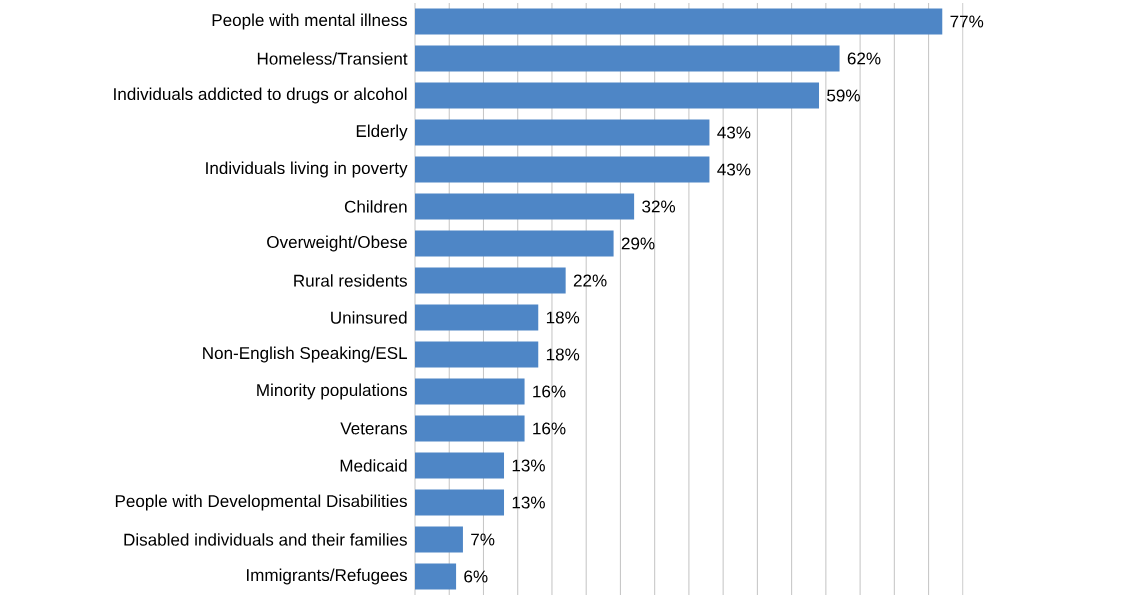 Image resolution: width=1129 pixels, height=595 pixels. I want to click on data-label: 6%, so click(476, 576).